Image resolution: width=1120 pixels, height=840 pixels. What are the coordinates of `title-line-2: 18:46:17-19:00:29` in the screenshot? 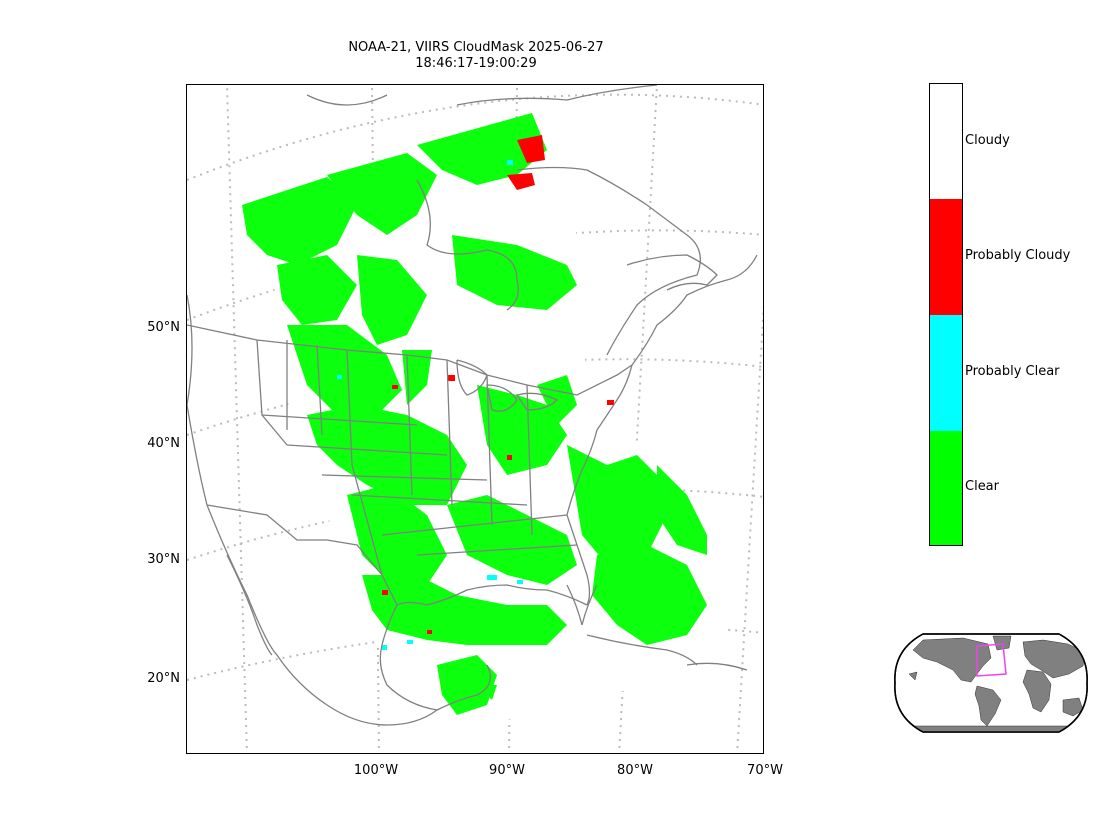 It's located at (476, 63).